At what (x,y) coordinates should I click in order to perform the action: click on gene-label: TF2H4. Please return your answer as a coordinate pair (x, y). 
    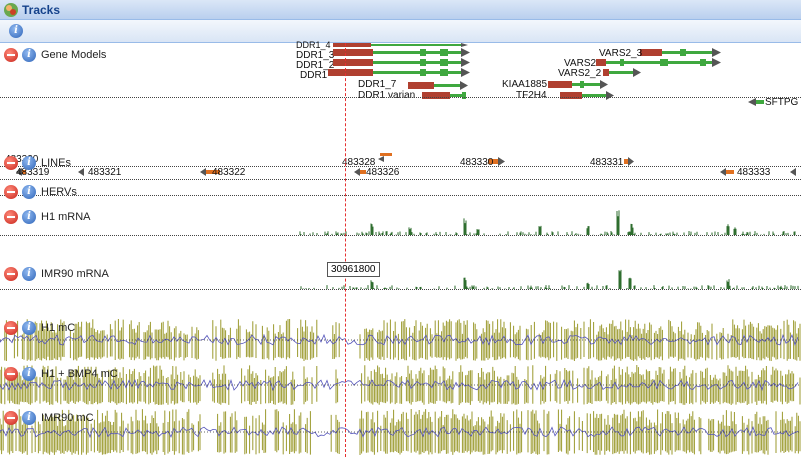
    Looking at the image, I should click on (531, 95).